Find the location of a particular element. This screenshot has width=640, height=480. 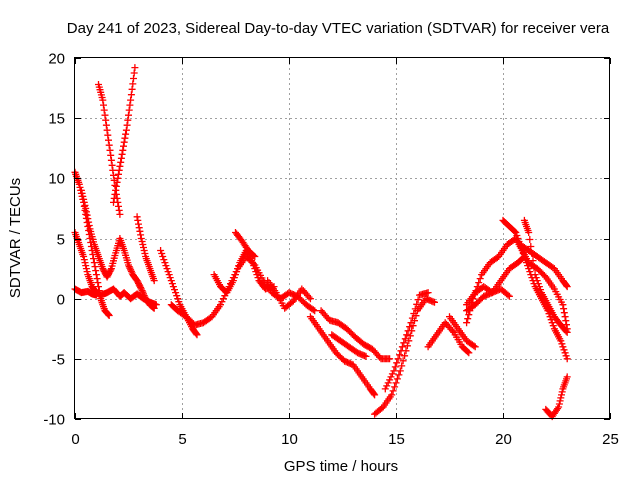

x-tick-label: 10 is located at coordinates (289, 439).